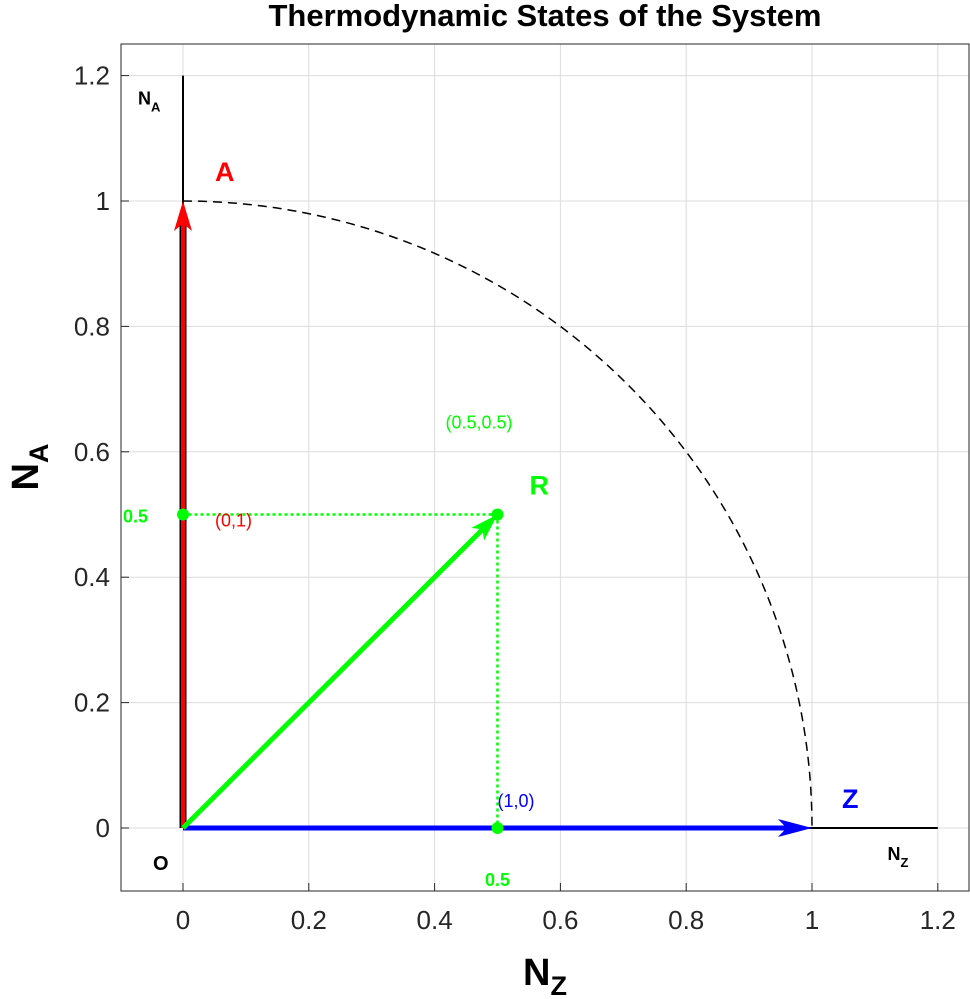 The width and height of the screenshot is (970, 999). I want to click on origin-label: O, so click(161, 864).